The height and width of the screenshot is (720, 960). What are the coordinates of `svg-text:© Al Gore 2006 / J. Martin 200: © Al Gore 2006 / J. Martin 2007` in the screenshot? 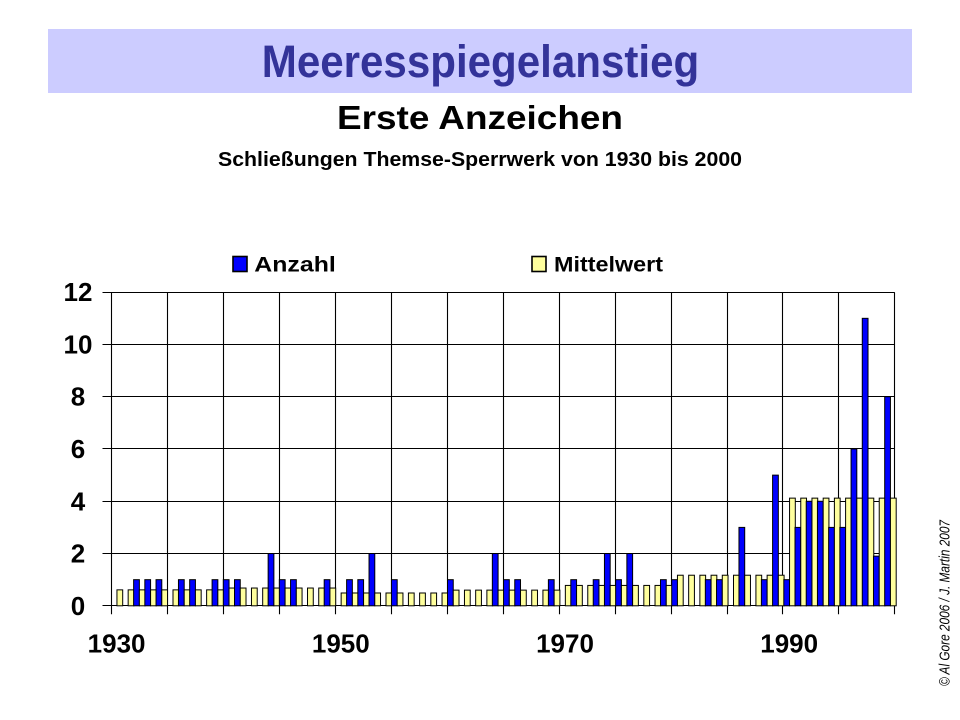 It's located at (945, 602).